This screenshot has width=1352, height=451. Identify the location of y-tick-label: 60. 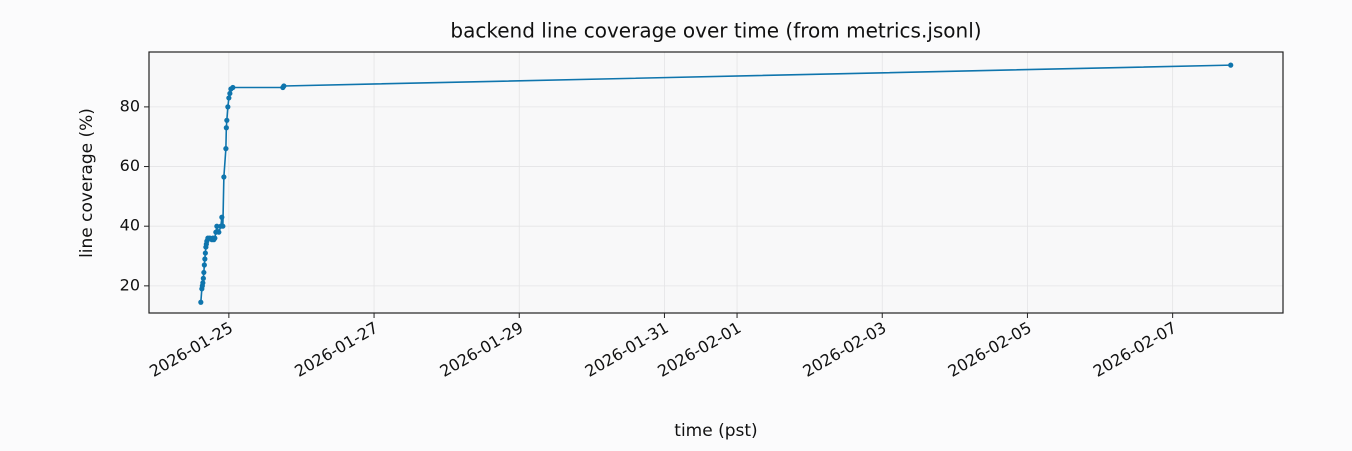
(130, 165).